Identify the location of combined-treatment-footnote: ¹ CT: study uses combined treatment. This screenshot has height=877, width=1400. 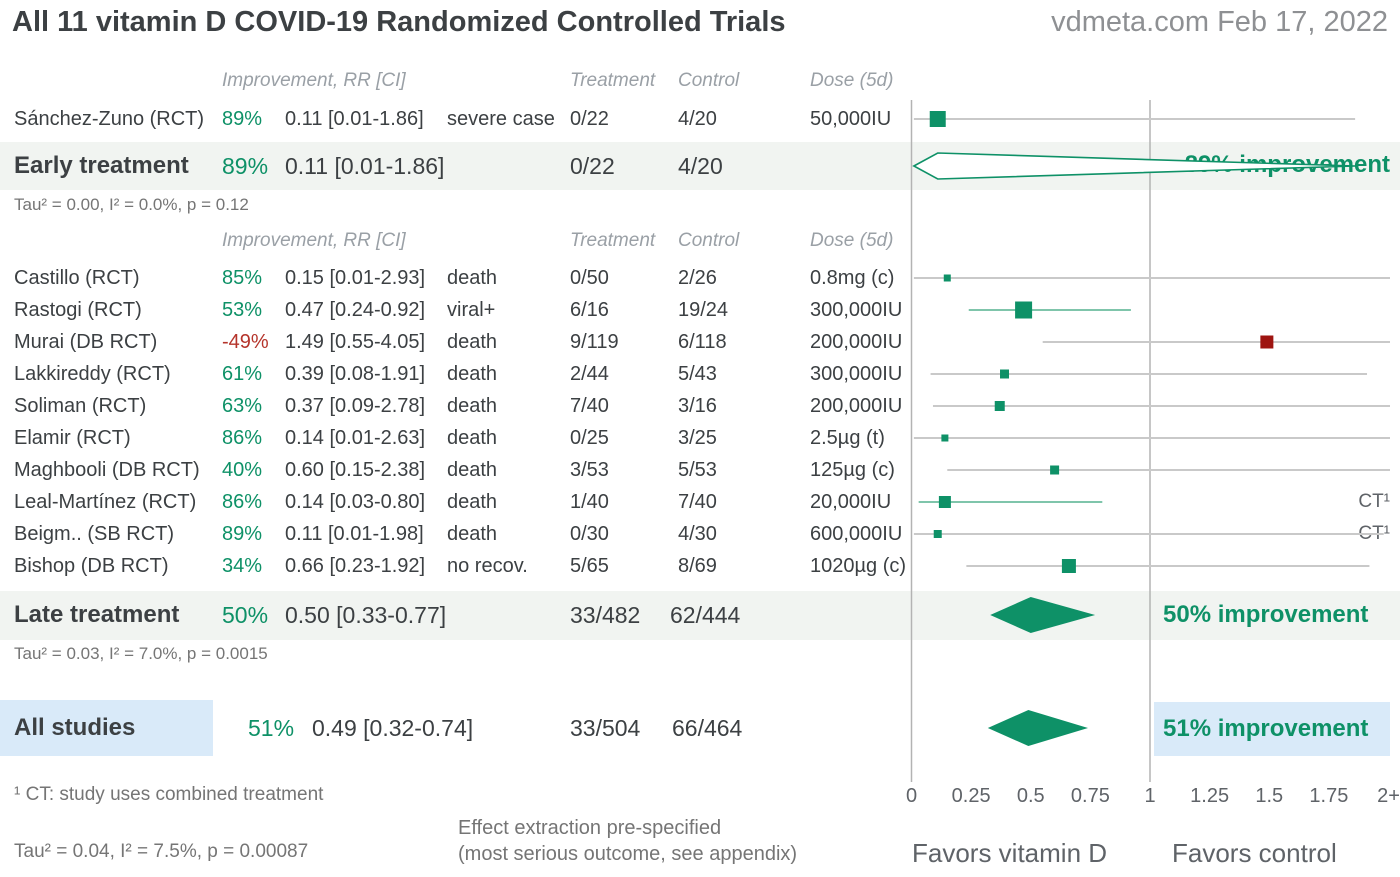
(169, 794).